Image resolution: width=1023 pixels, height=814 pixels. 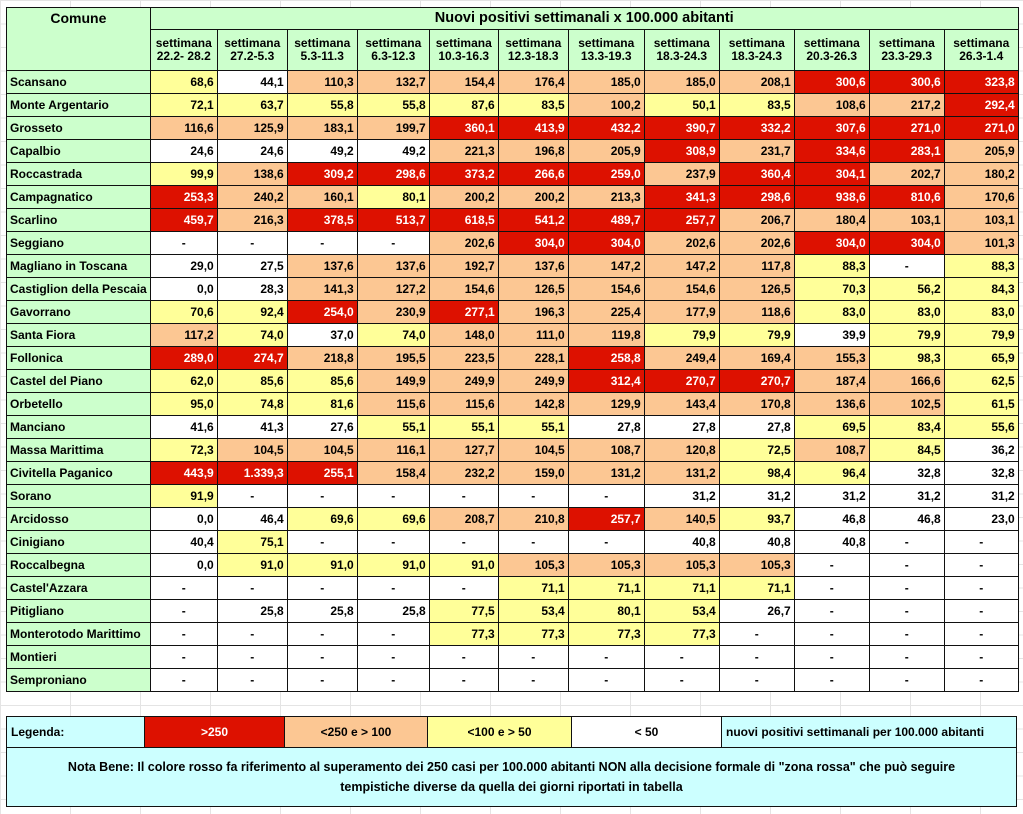 What do you see at coordinates (981, 243) in the screenshot?
I see `value-cell: 101,3` at bounding box center [981, 243].